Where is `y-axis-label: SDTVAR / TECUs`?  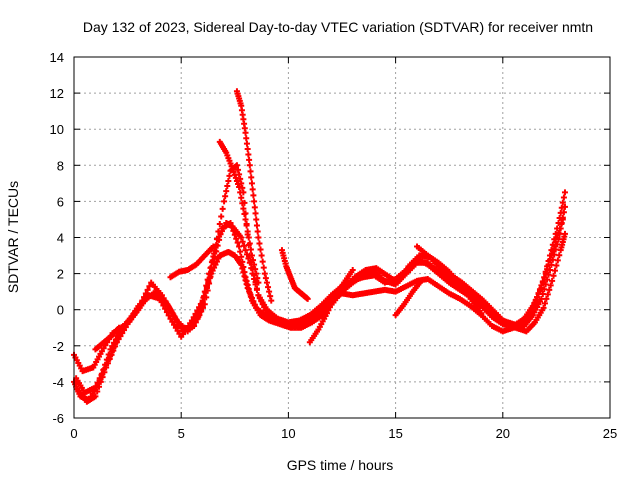 y-axis-label: SDTVAR / TECUs is located at coordinates (13, 237).